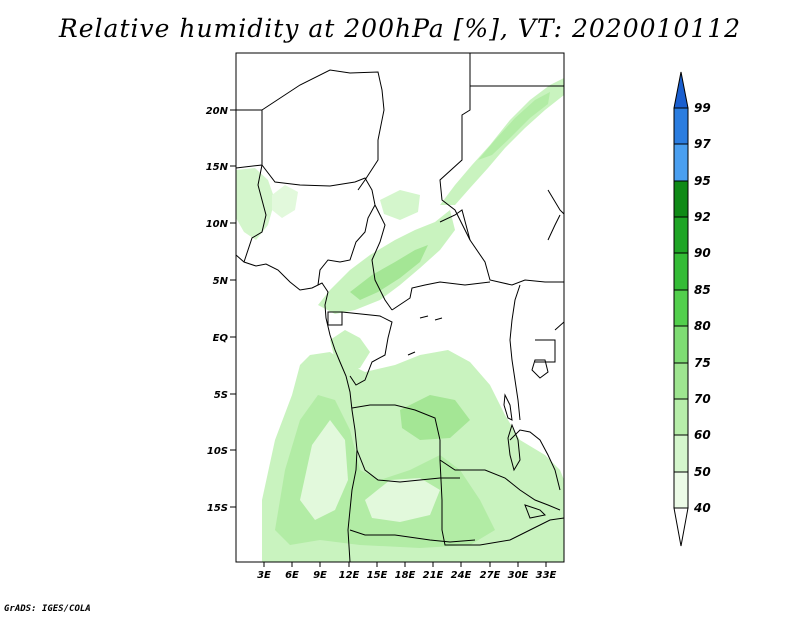 The width and height of the screenshot is (800, 618). Describe the element at coordinates (217, 224) in the screenshot. I see `lat-label: 10N` at that location.